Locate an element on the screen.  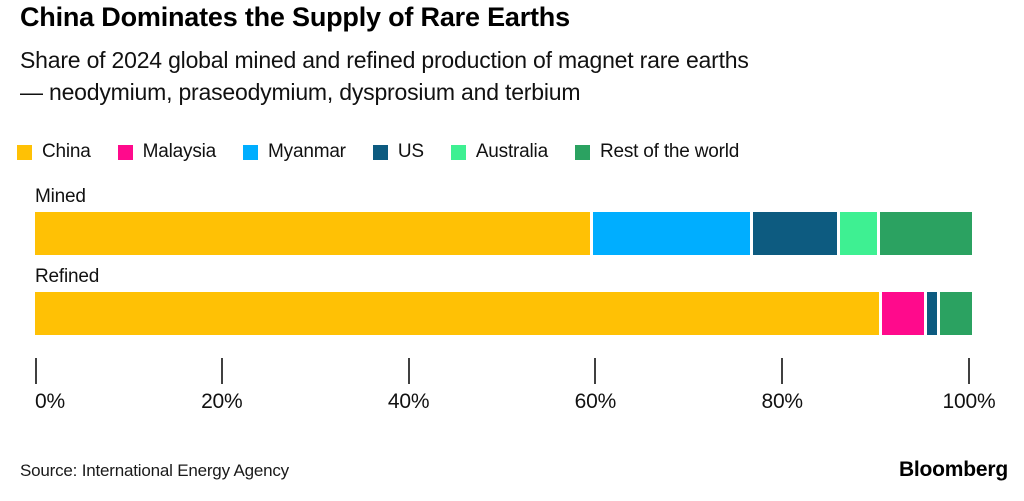
legend-item-australia: Australia is located at coordinates (499, 152).